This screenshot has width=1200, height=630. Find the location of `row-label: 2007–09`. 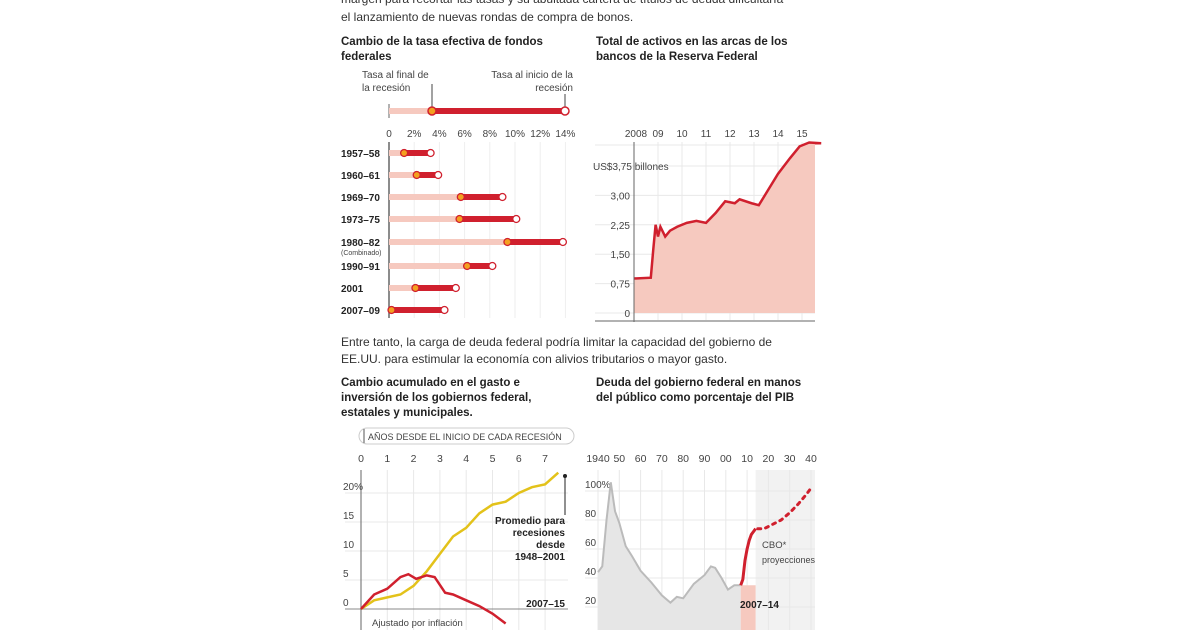

row-label: 2007–09 is located at coordinates (360, 311).